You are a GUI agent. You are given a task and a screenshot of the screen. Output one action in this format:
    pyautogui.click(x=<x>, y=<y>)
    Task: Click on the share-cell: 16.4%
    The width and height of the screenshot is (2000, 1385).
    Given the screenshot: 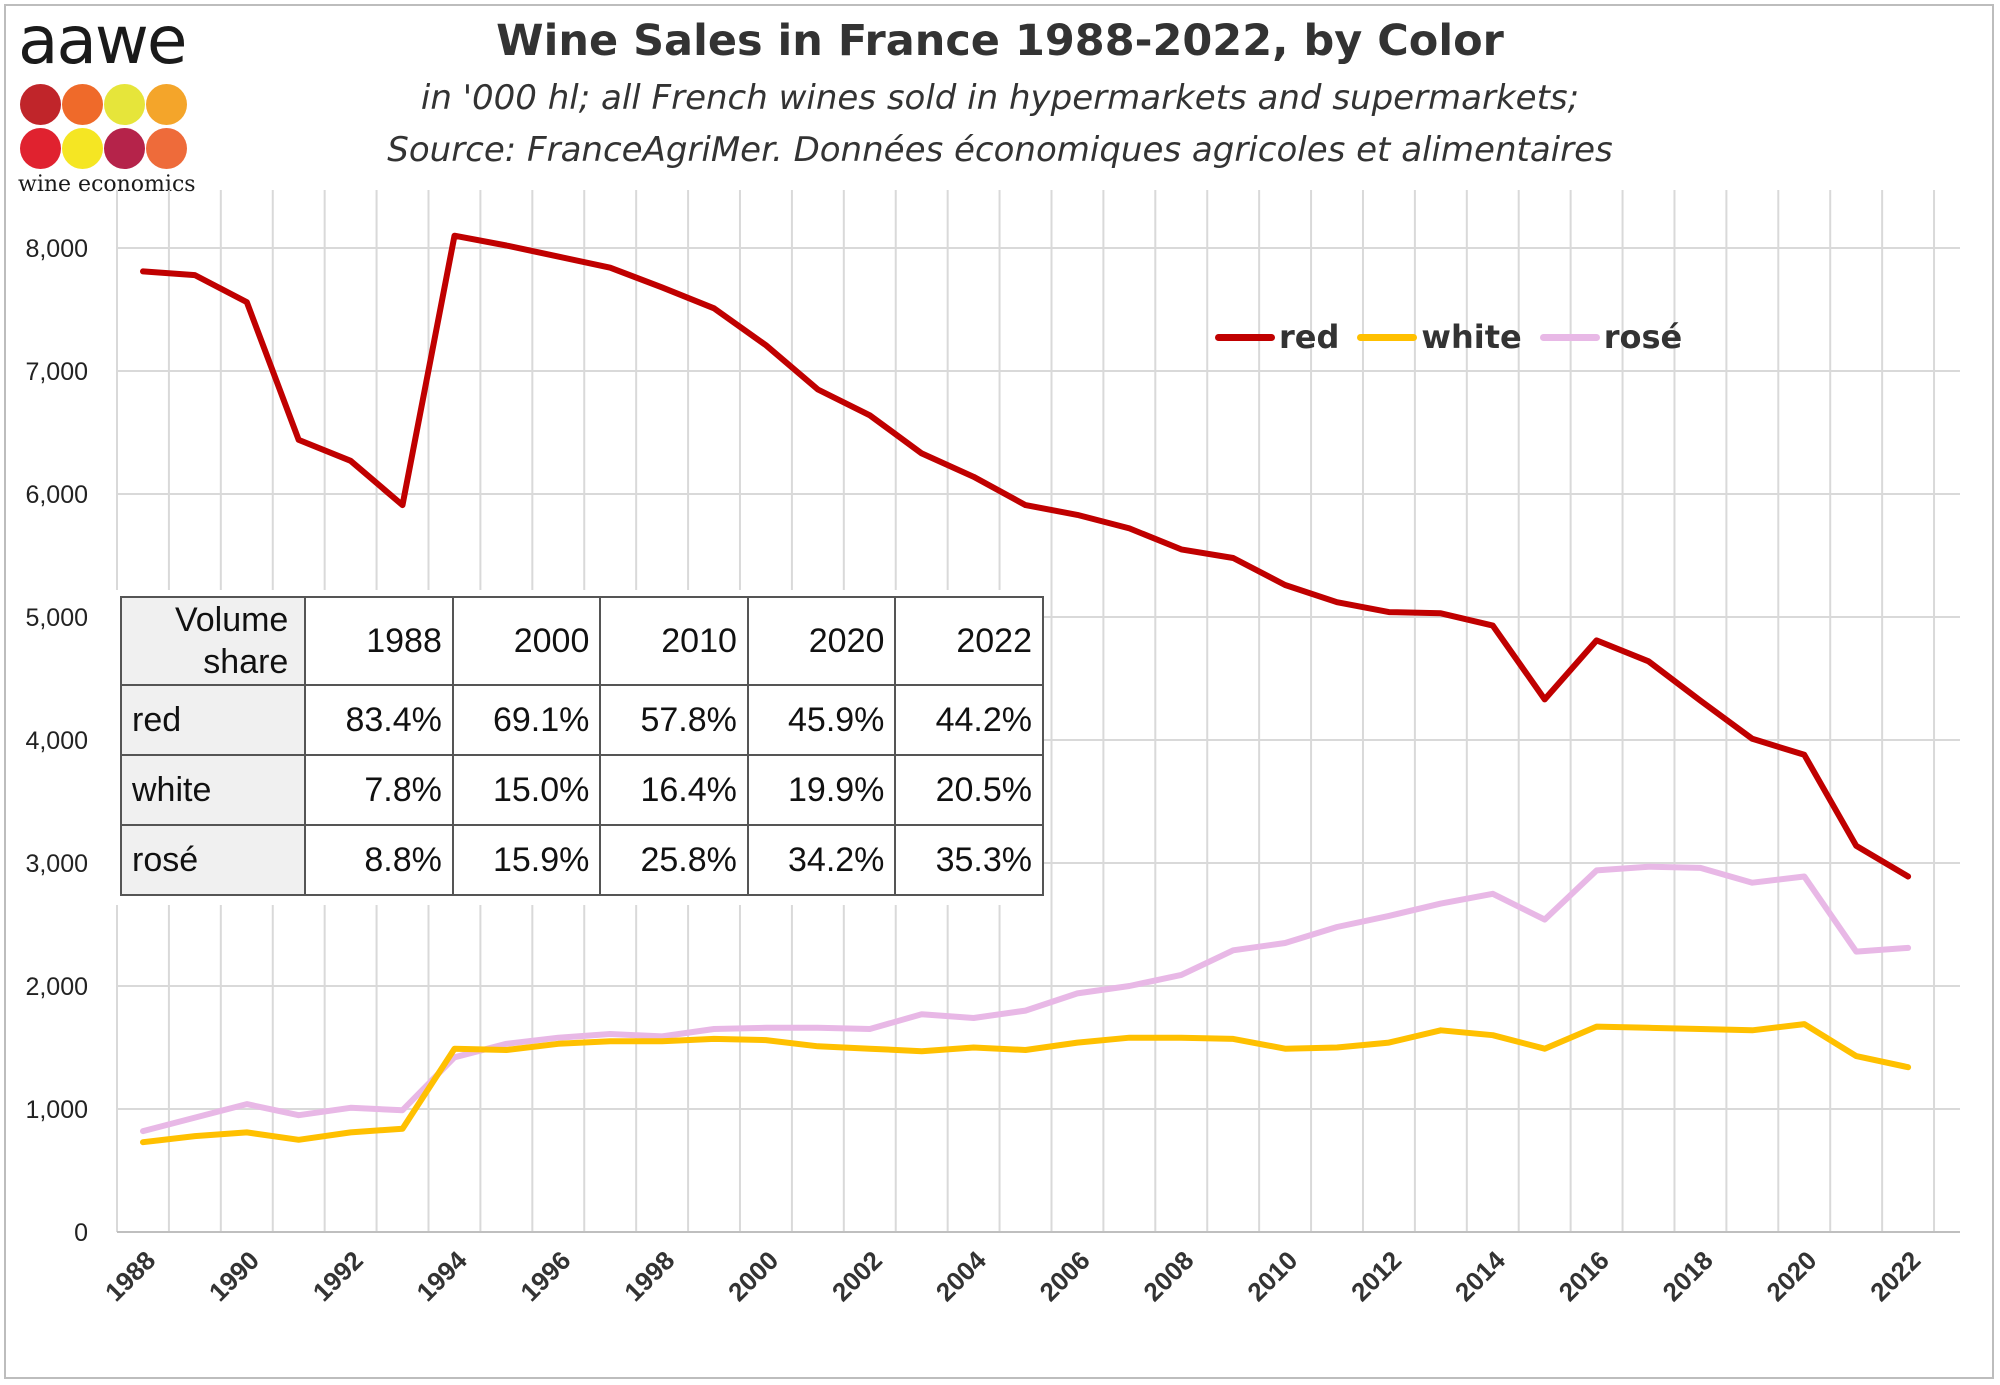 What is the action you would take?
    pyautogui.click(x=674, y=790)
    